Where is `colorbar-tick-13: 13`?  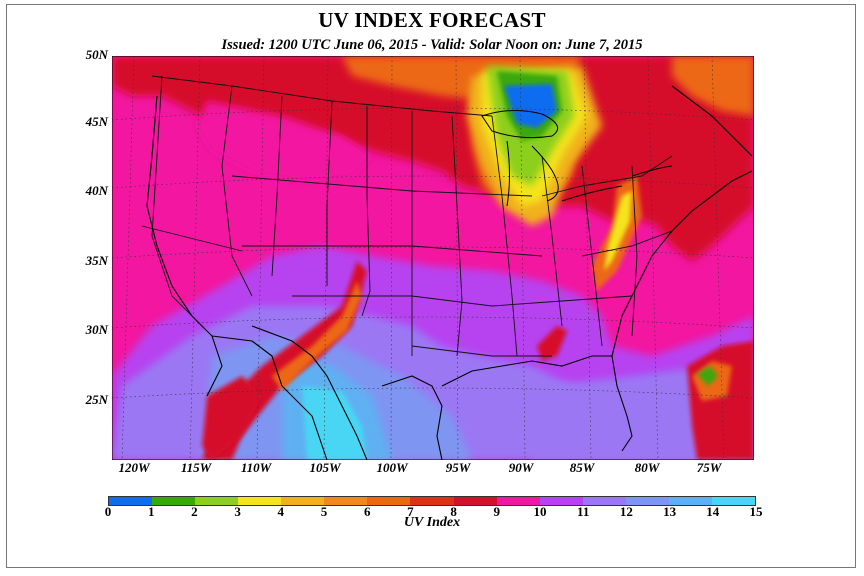
colorbar-tick-13: 13 is located at coordinates (670, 511).